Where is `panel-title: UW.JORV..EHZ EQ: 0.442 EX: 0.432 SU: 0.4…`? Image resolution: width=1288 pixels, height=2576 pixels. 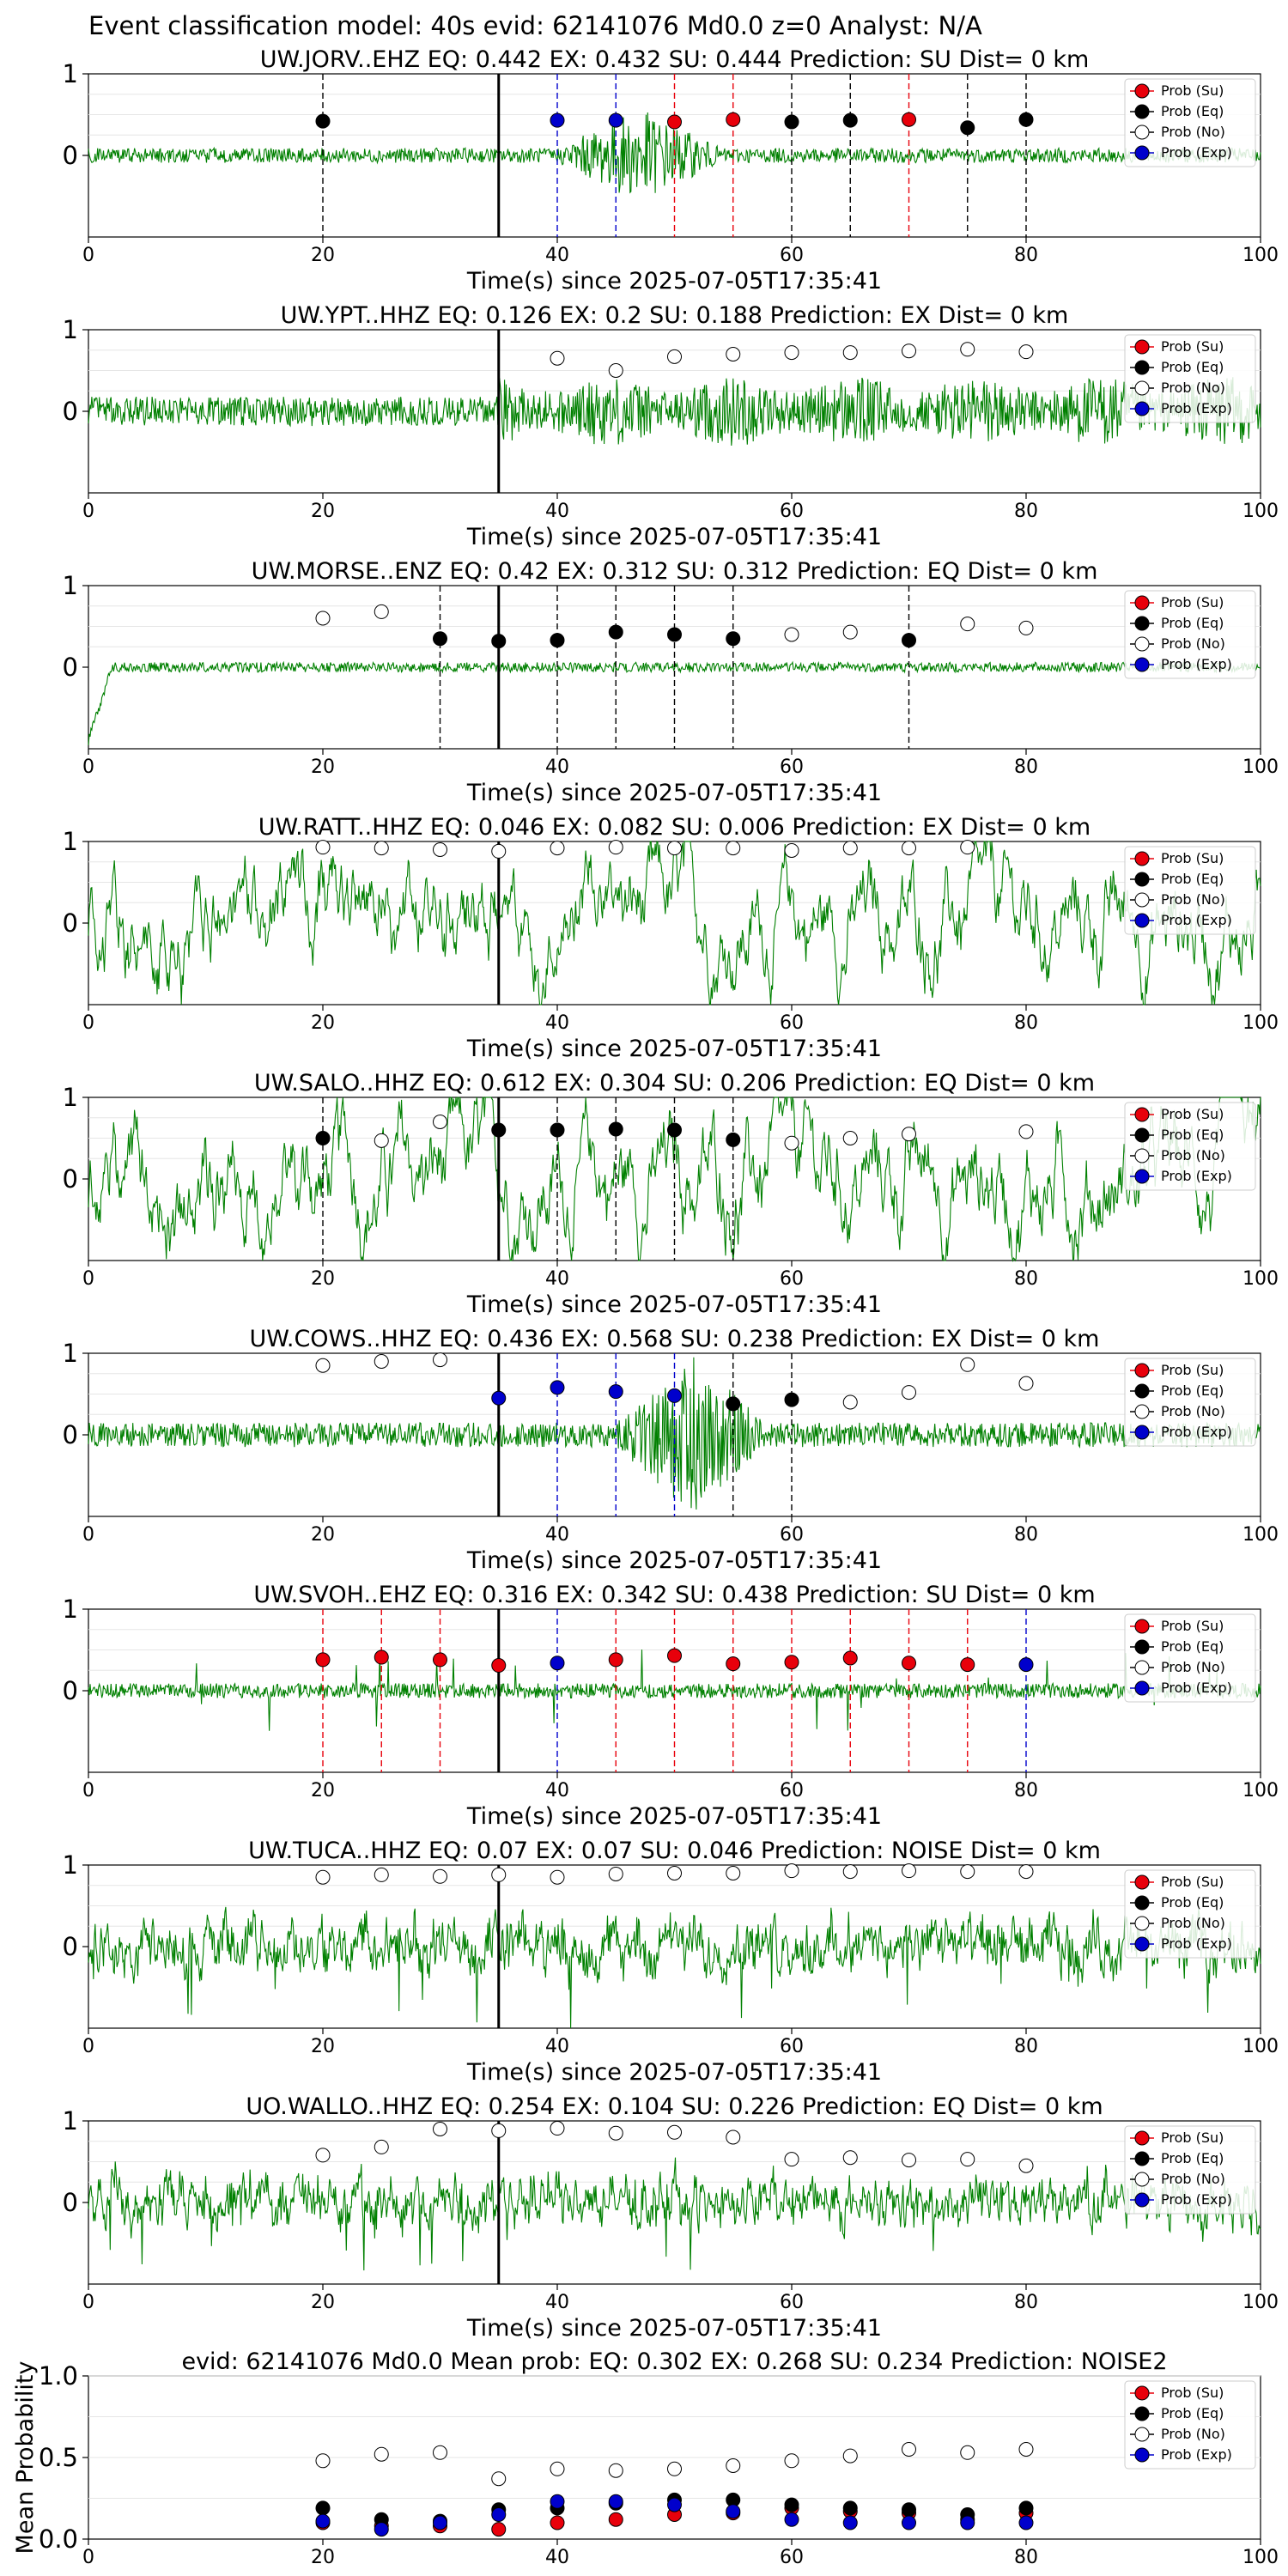
panel-title: UW.JORV..EHZ EQ: 0.442 EX: 0.432 SU: 0.4… is located at coordinates (675, 59).